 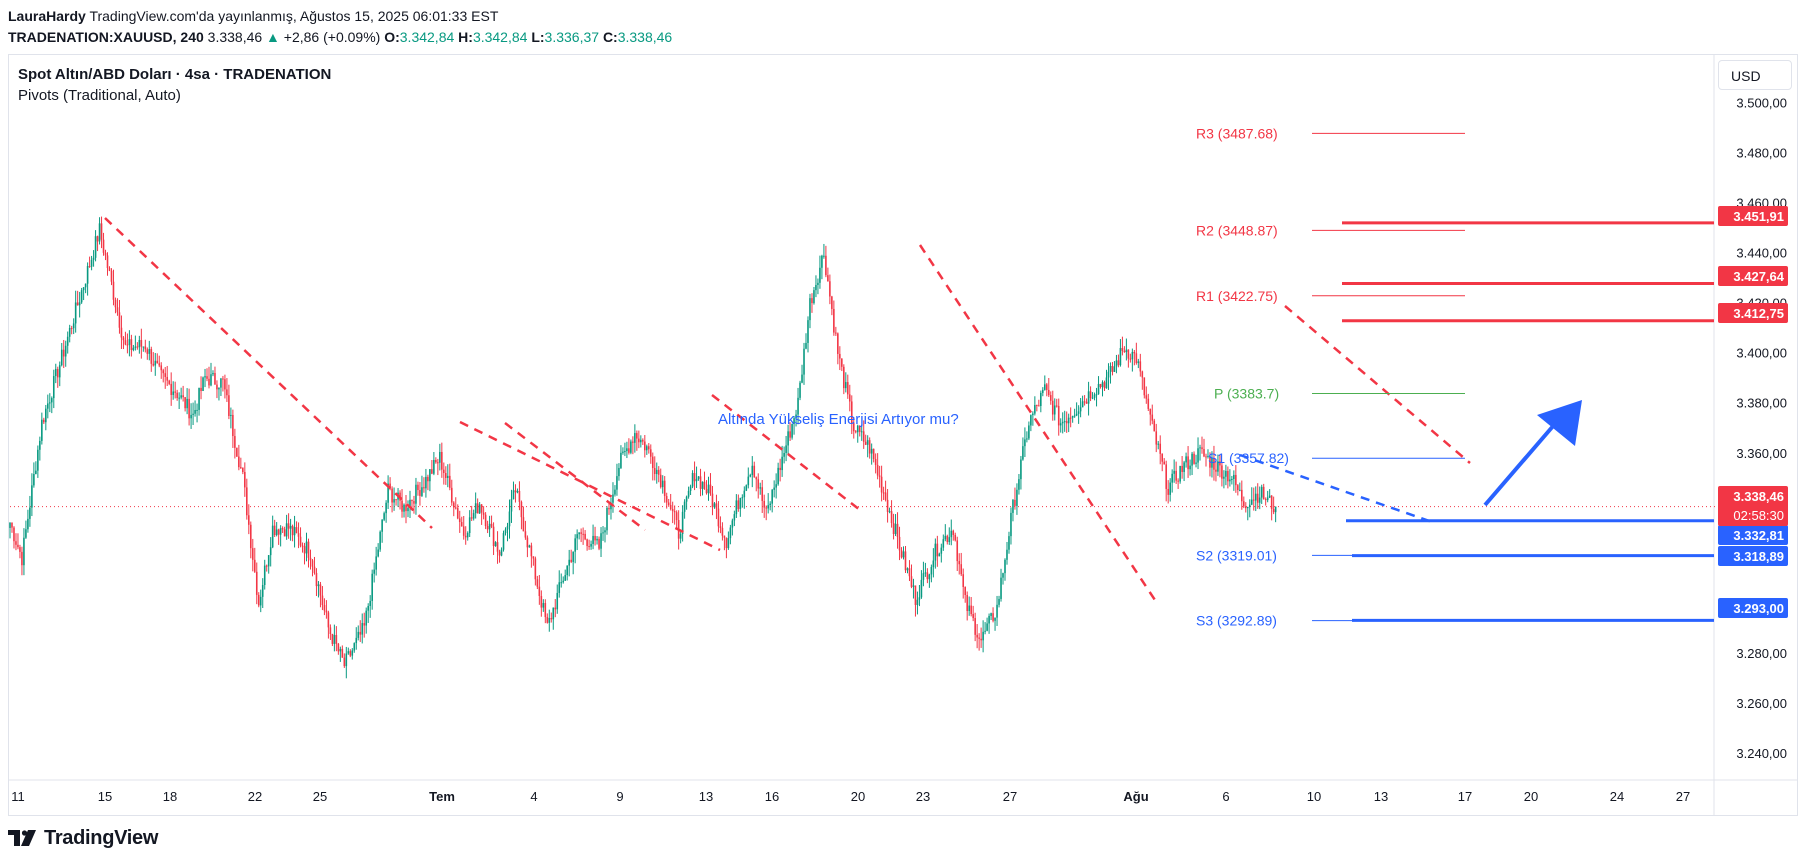 I want to click on trend-line-red, so click(x=590, y=486).